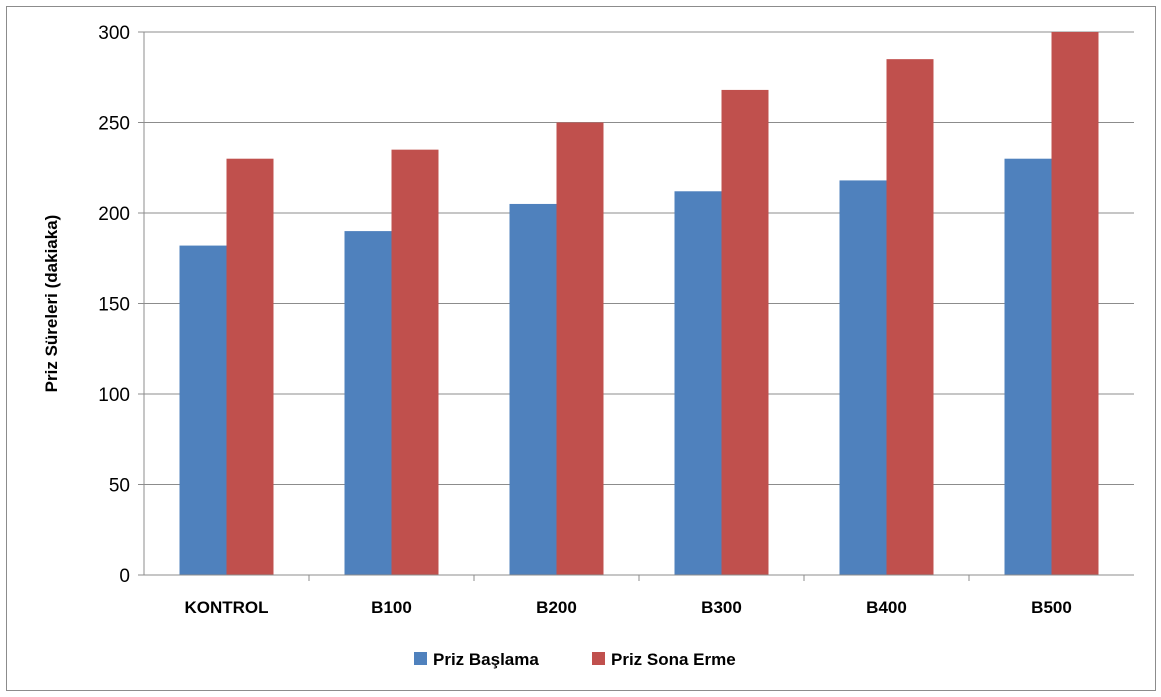  I want to click on y-tick-label: 150, so click(114, 305).